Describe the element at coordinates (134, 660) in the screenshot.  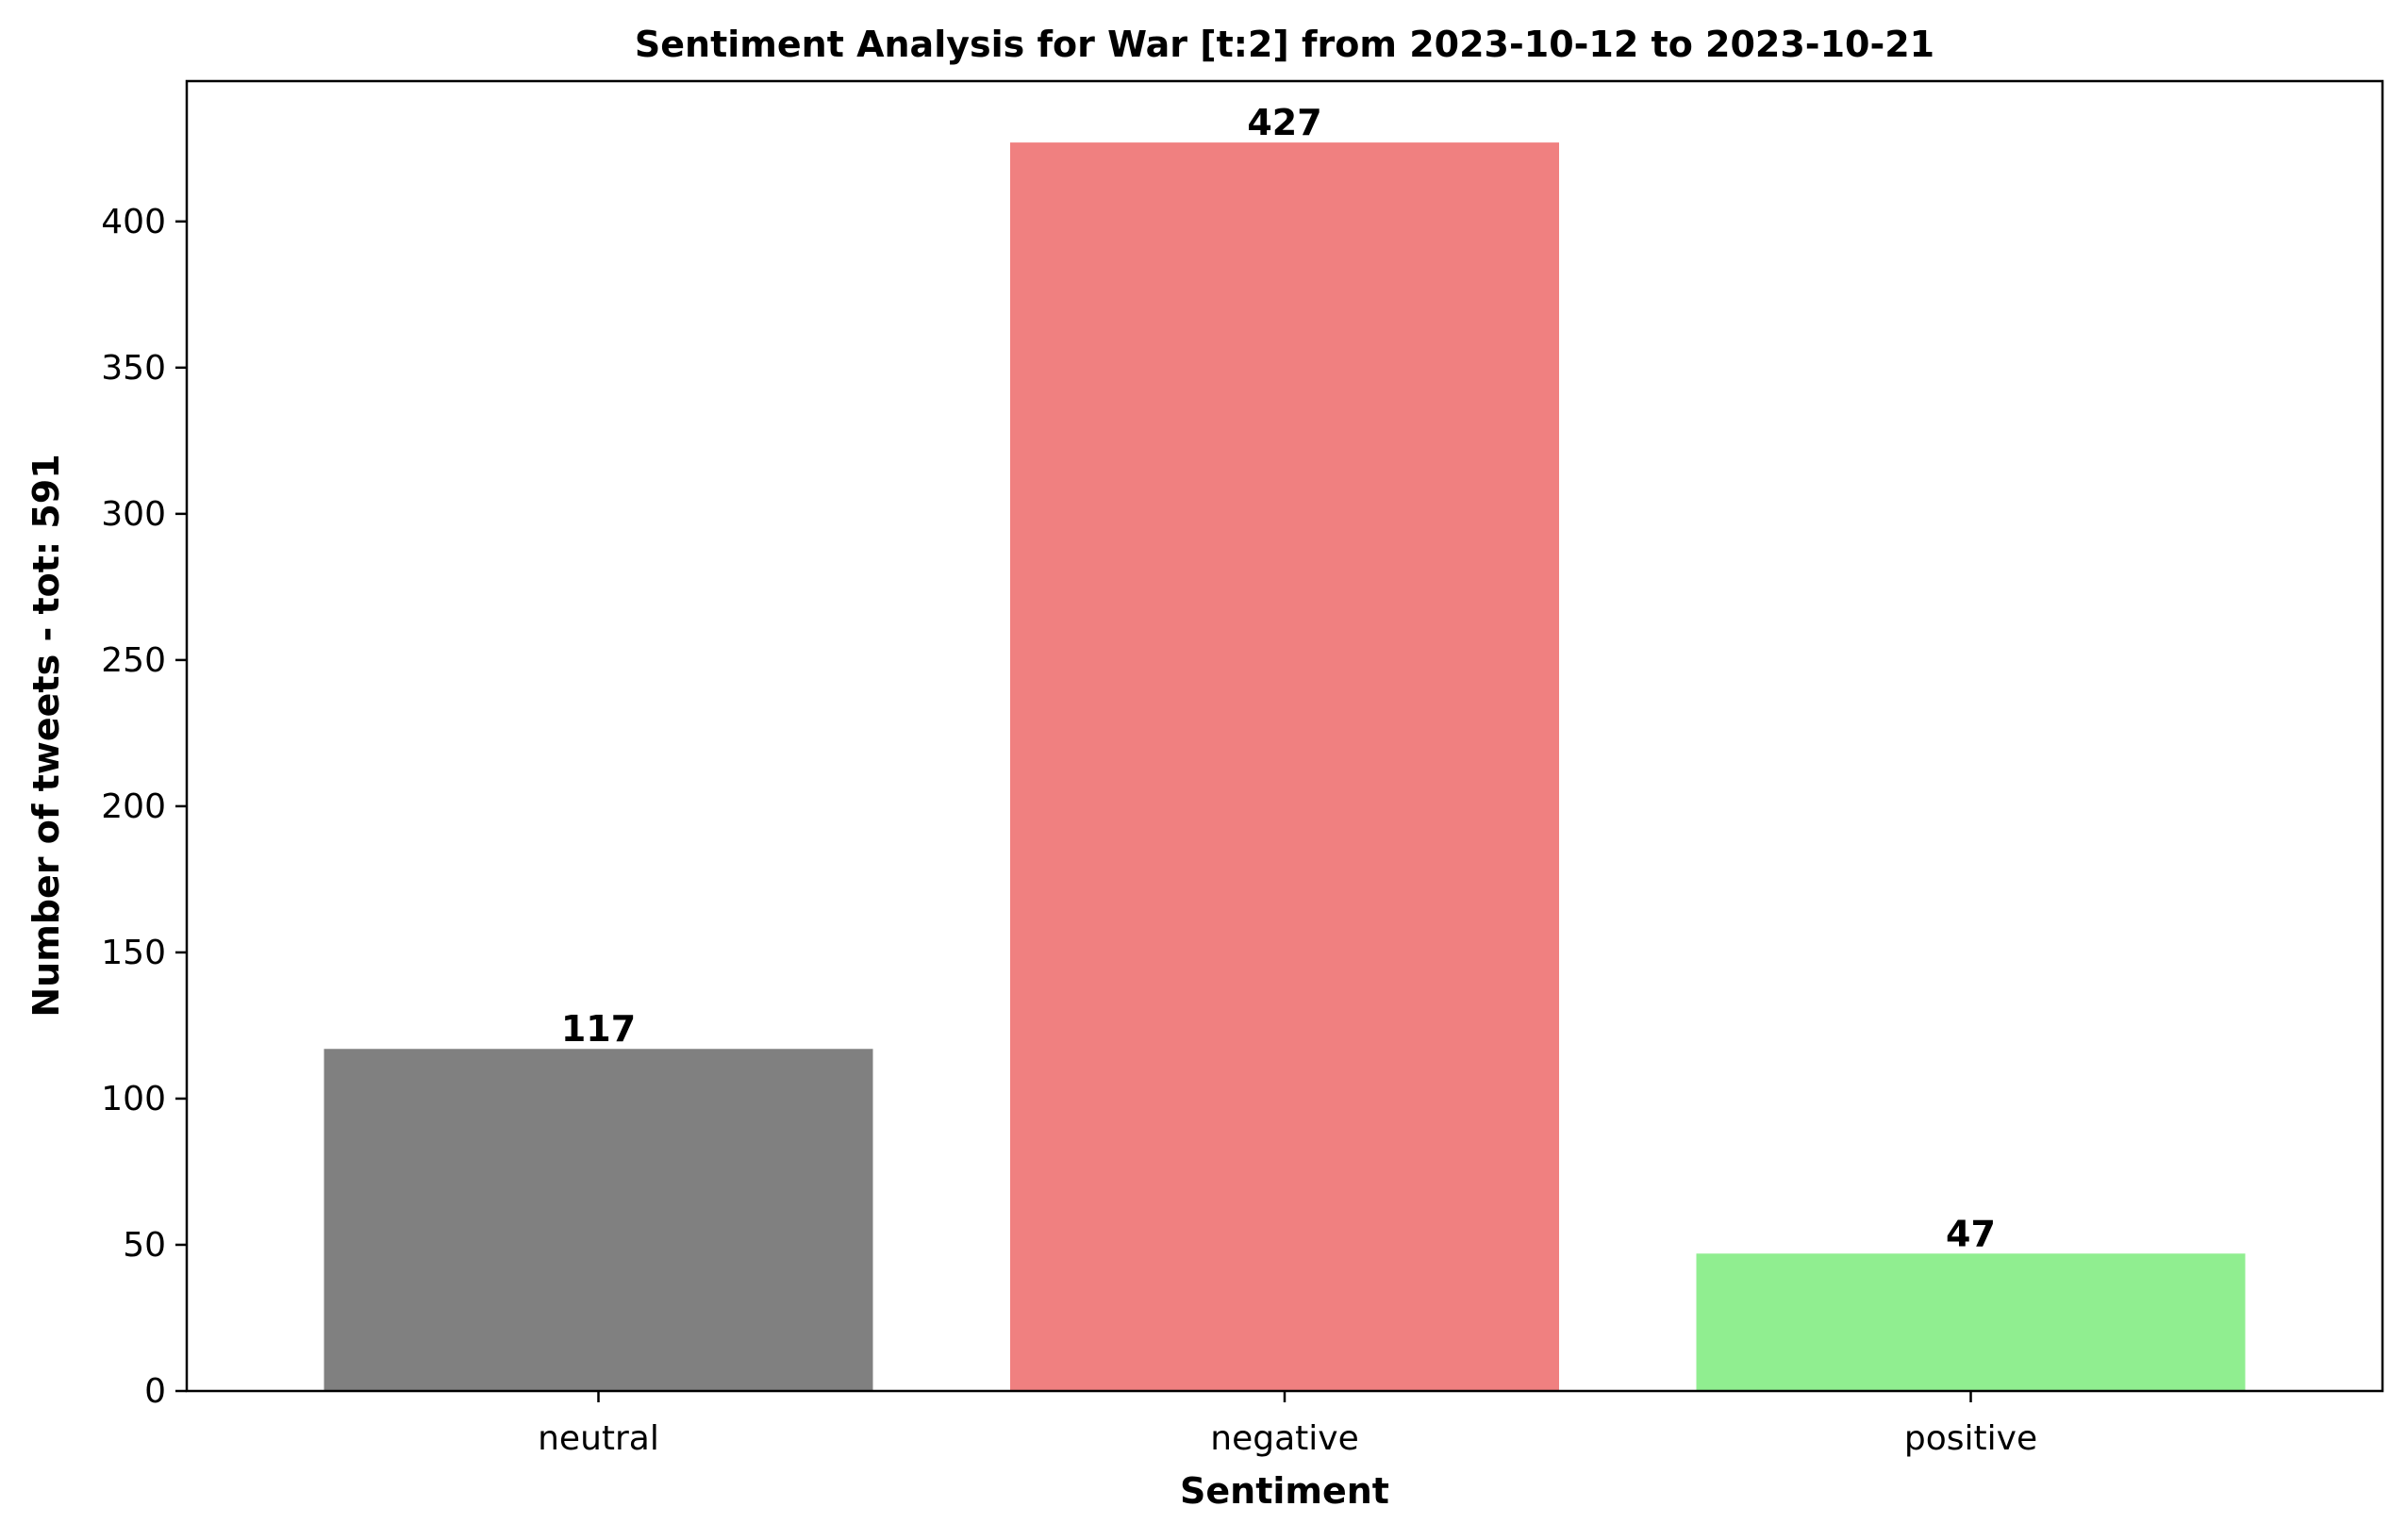
I see `y-tick-label-250: 250` at that location.